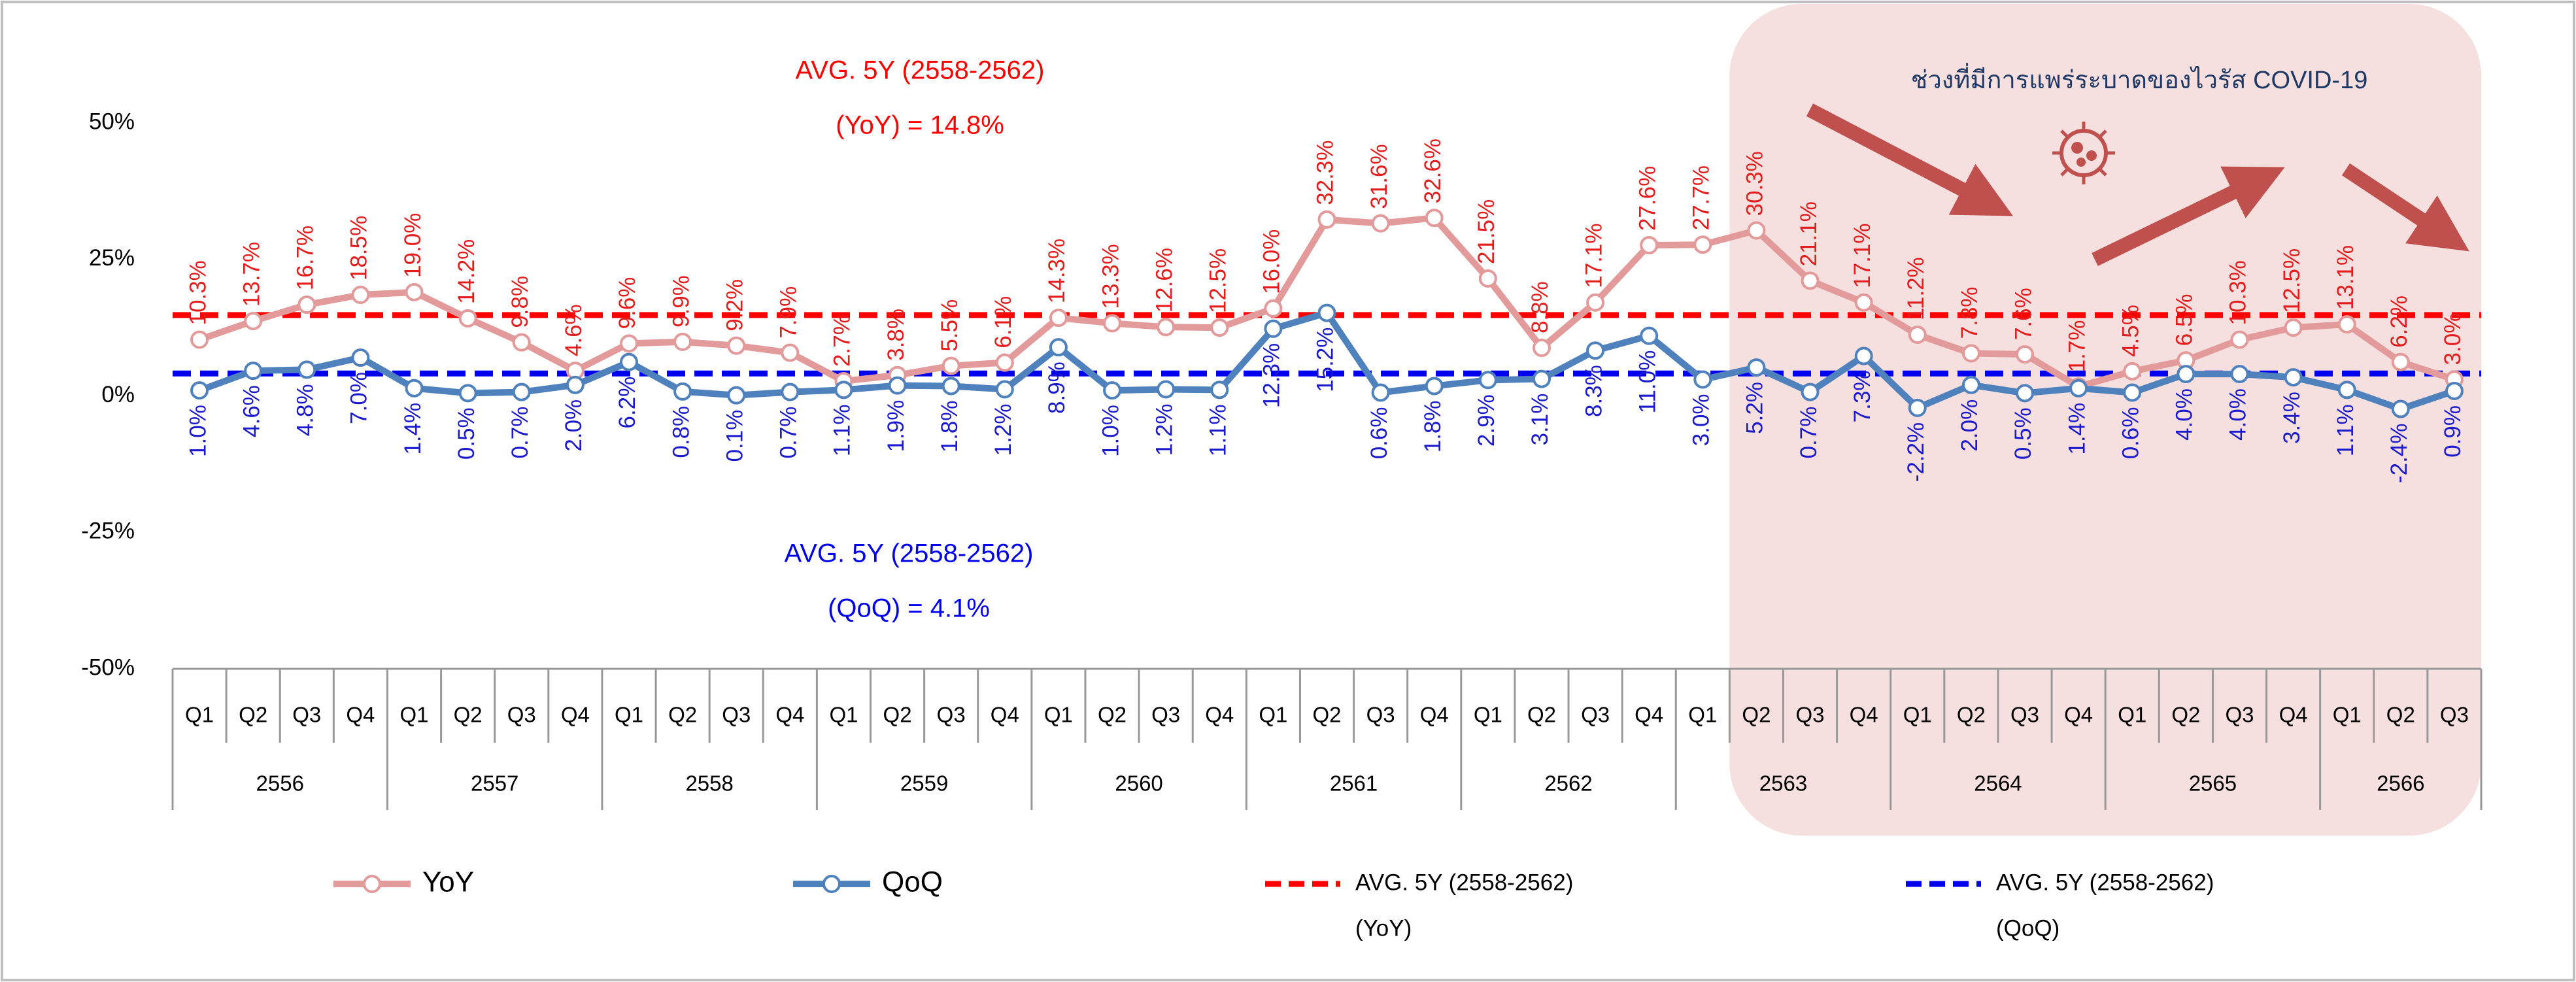 This screenshot has width=2576, height=982. Describe the element at coordinates (2130, 433) in the screenshot. I see `data-label: 0.6%` at that location.